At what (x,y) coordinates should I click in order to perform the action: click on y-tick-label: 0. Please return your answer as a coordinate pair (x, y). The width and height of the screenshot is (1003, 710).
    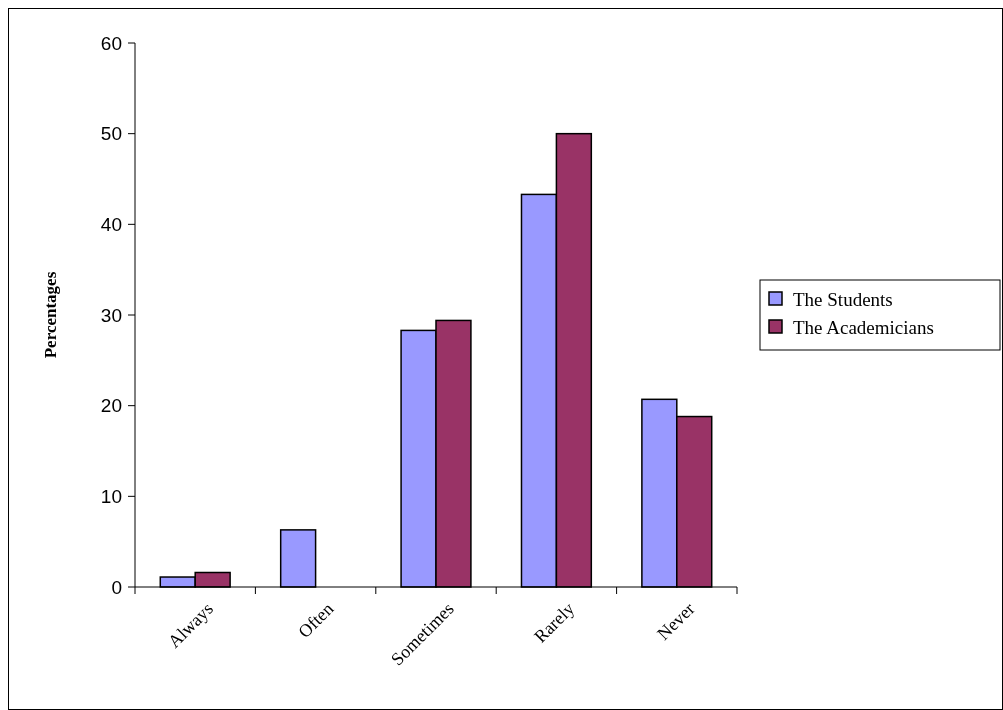
    Looking at the image, I should click on (116, 587).